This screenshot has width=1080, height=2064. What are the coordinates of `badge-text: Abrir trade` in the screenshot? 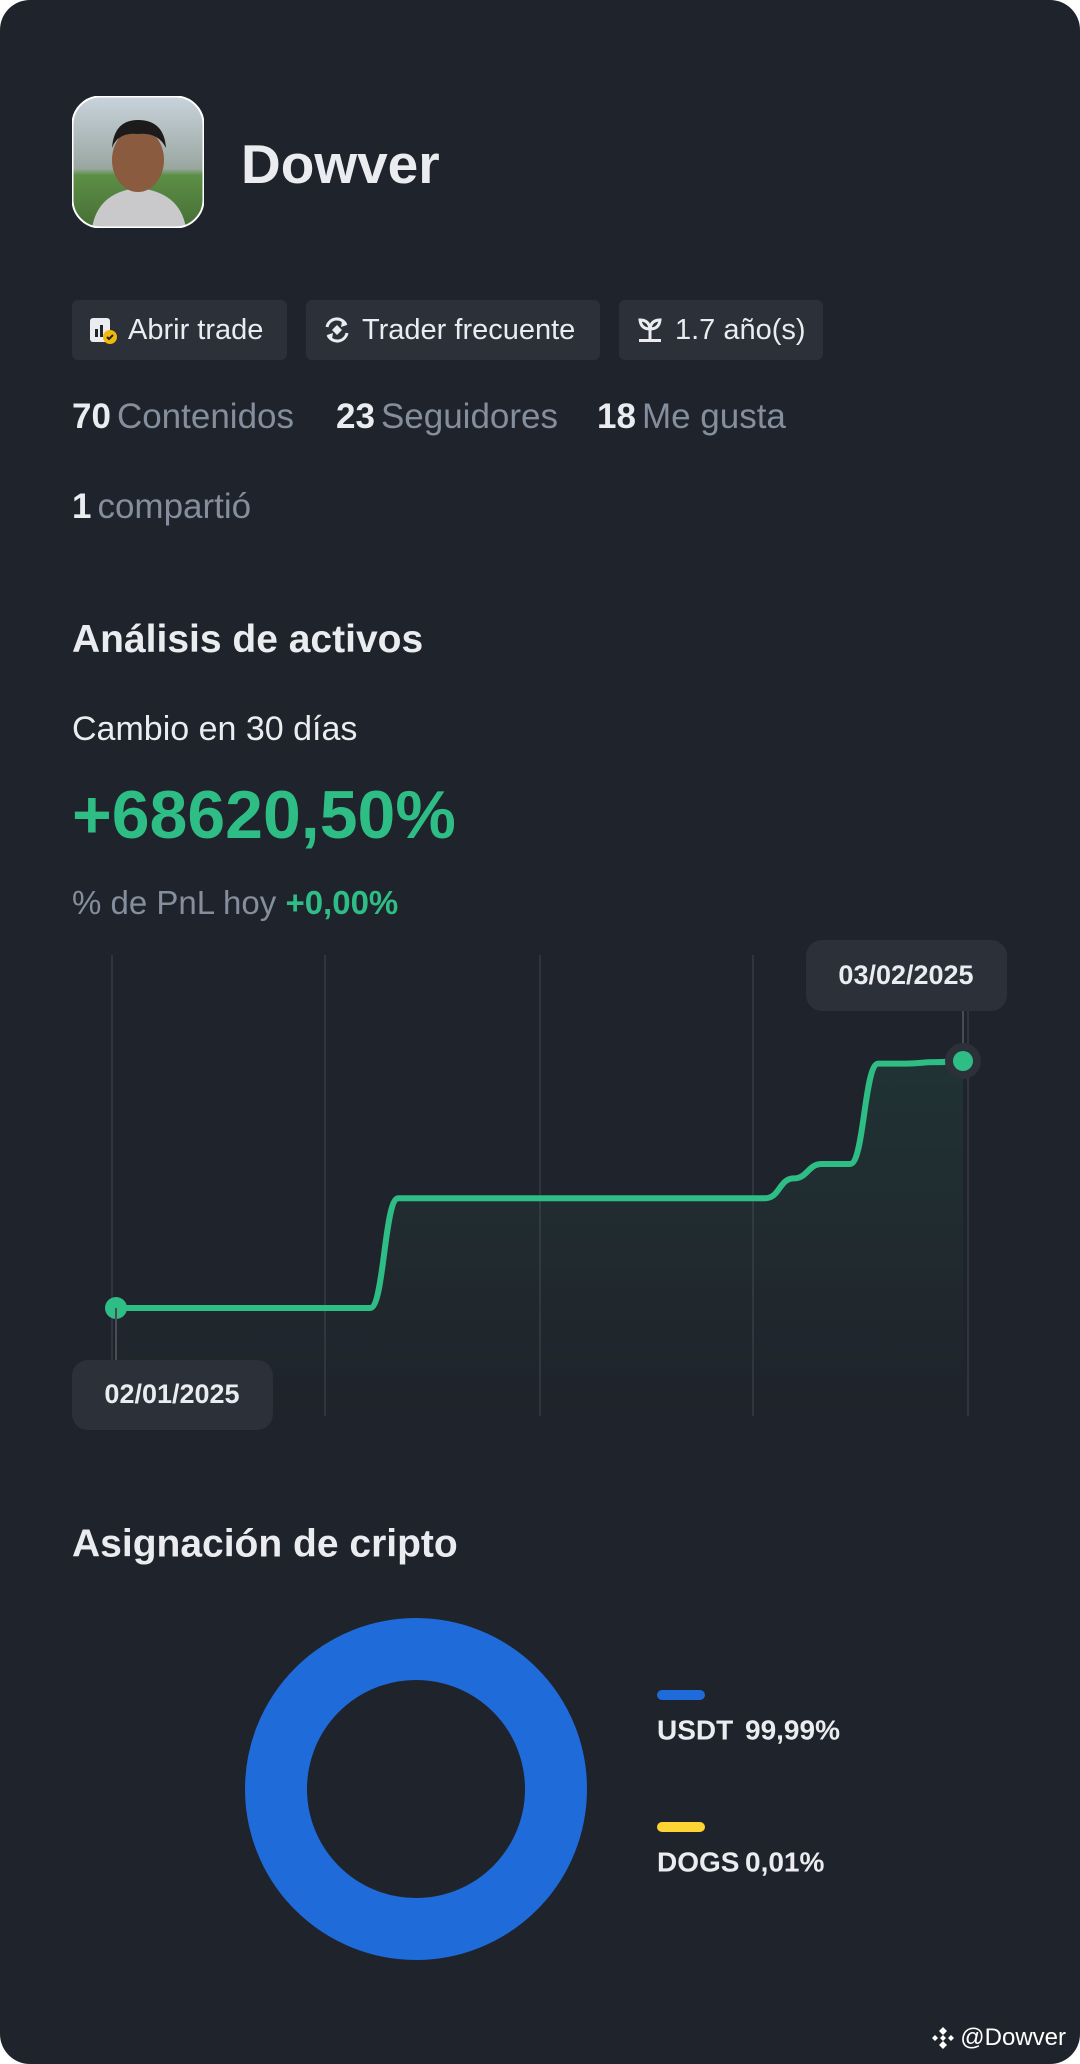 It's located at (196, 329).